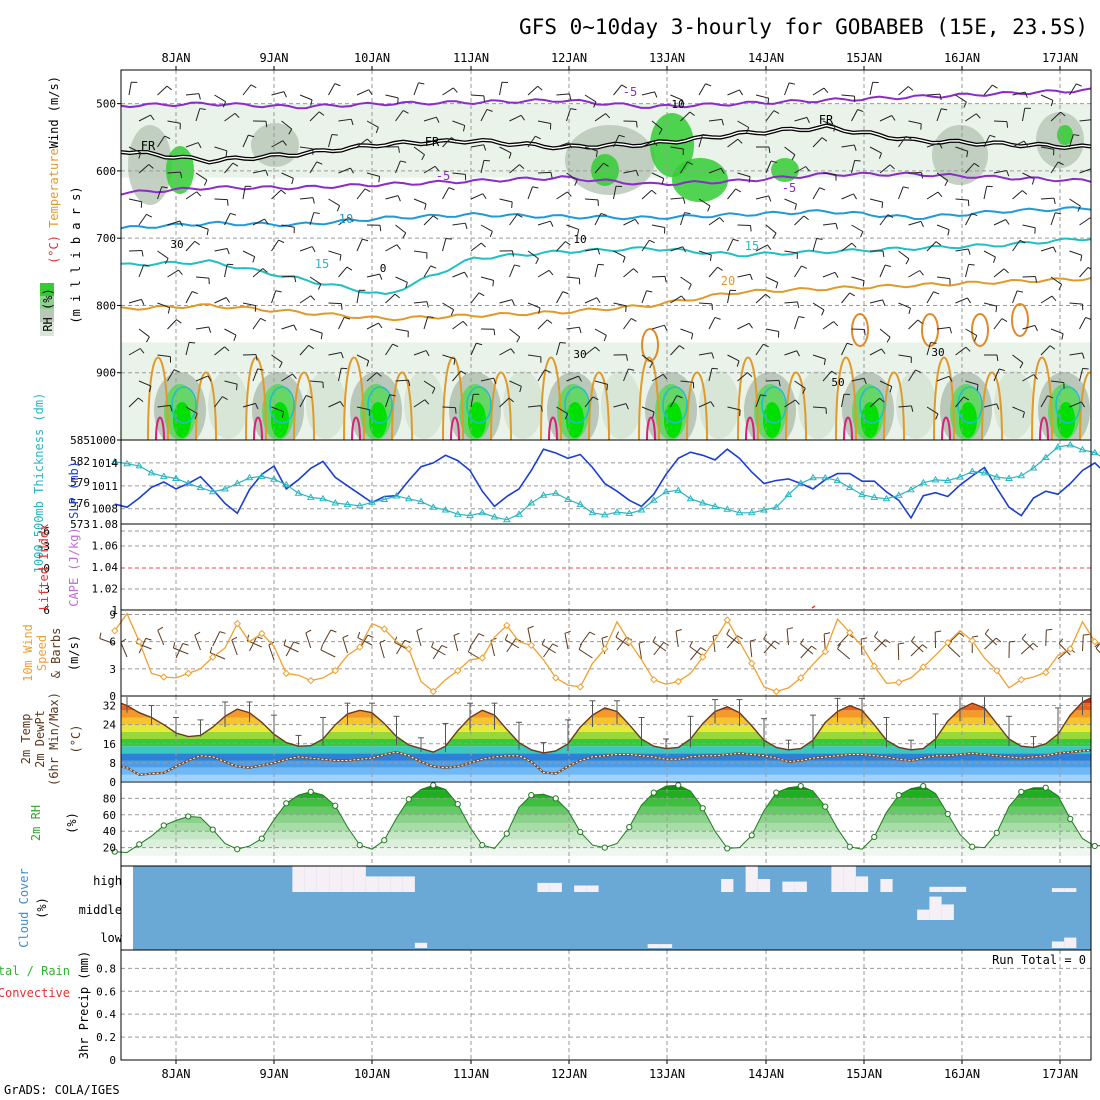  Describe the element at coordinates (382, 641) in the screenshot. I see `surface-barb-22-flag` at that location.